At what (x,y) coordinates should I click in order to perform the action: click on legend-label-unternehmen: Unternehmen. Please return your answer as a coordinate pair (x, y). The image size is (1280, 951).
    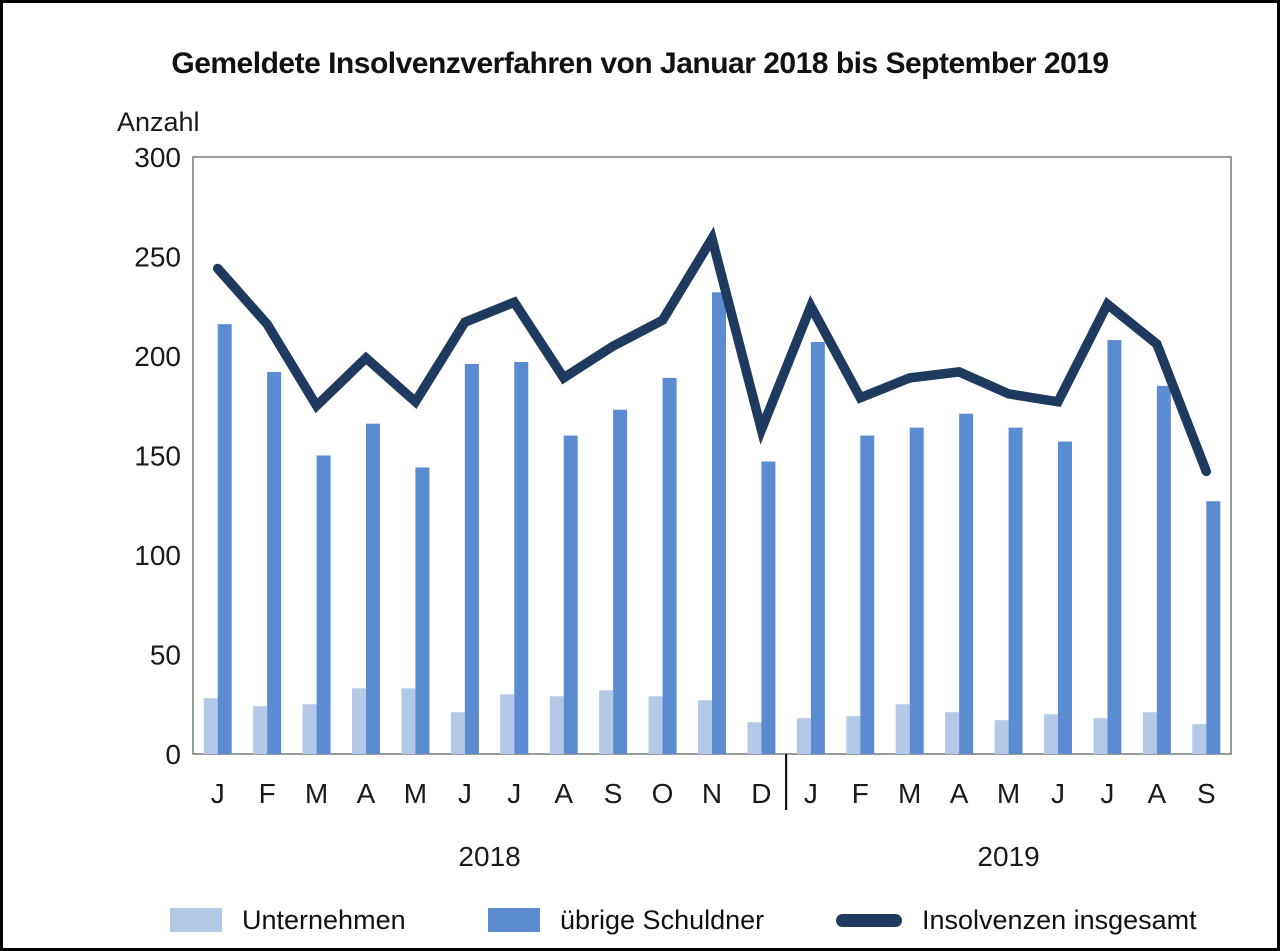
    Looking at the image, I should click on (324, 919).